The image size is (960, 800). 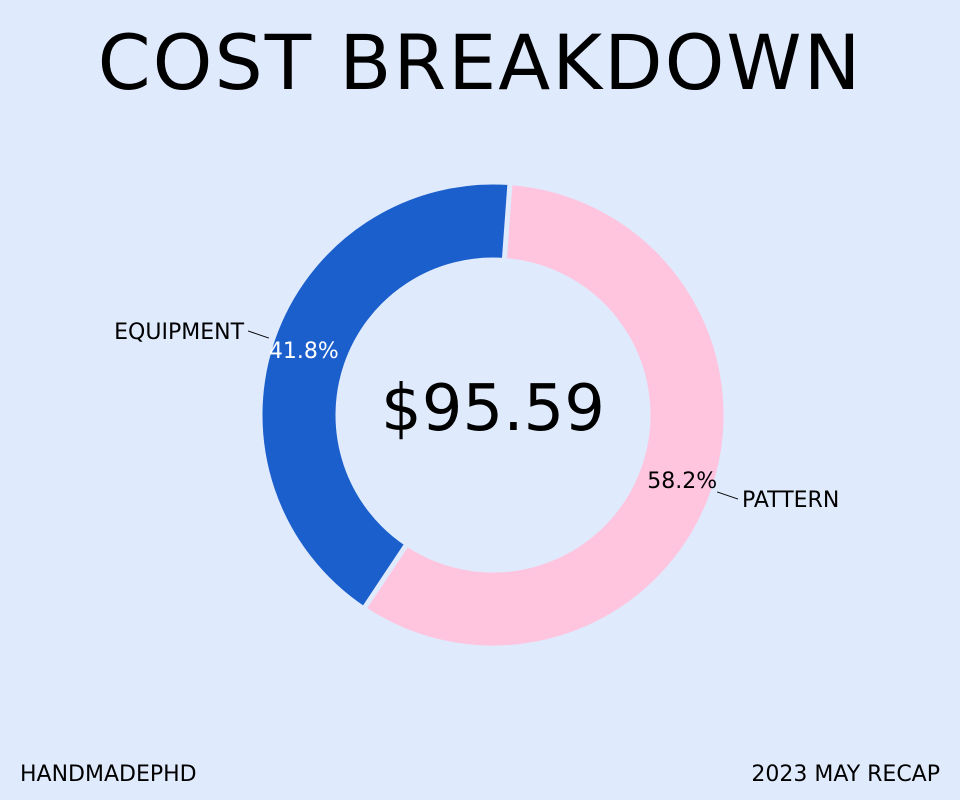 I want to click on slice-label-pattern: PATTERN, so click(x=790, y=500).